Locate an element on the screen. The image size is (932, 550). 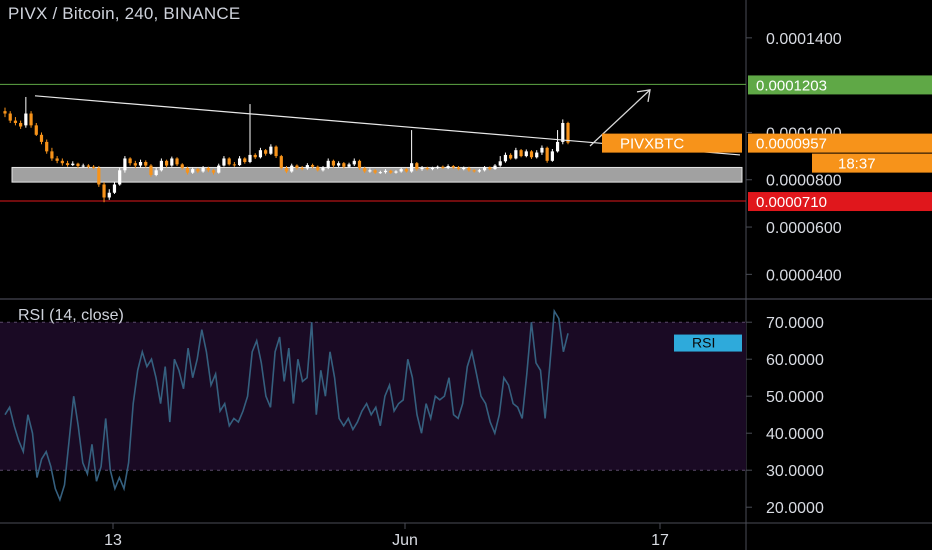
rsi-tick-label: 30.0000 is located at coordinates (795, 471).